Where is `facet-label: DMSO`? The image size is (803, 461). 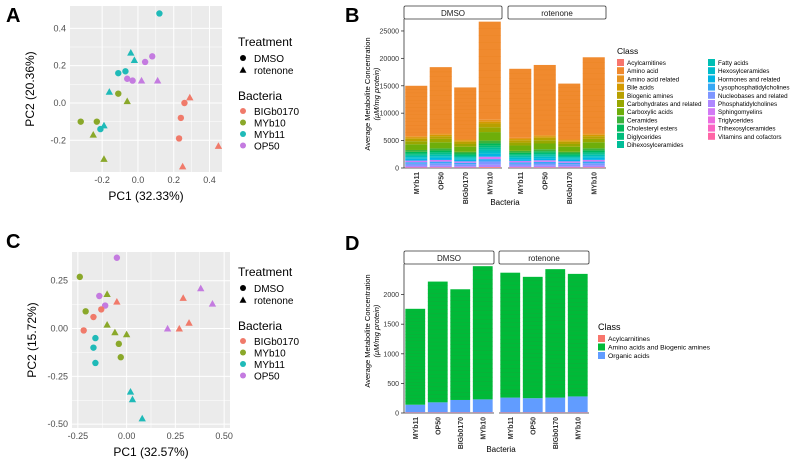 facet-label: DMSO is located at coordinates (453, 13).